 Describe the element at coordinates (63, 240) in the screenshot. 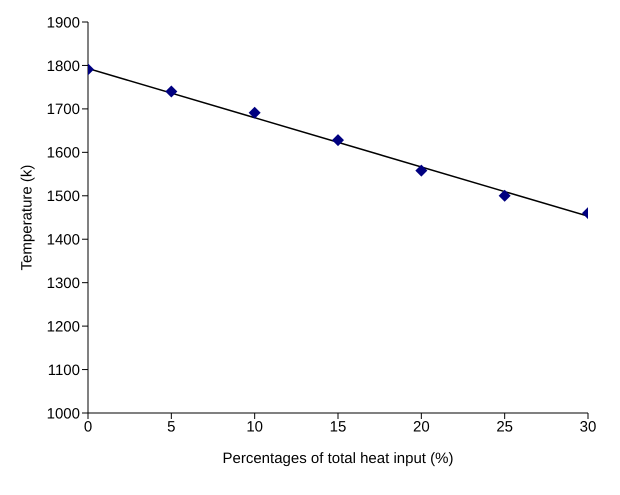

I see `y-tick-label: 1400` at that location.